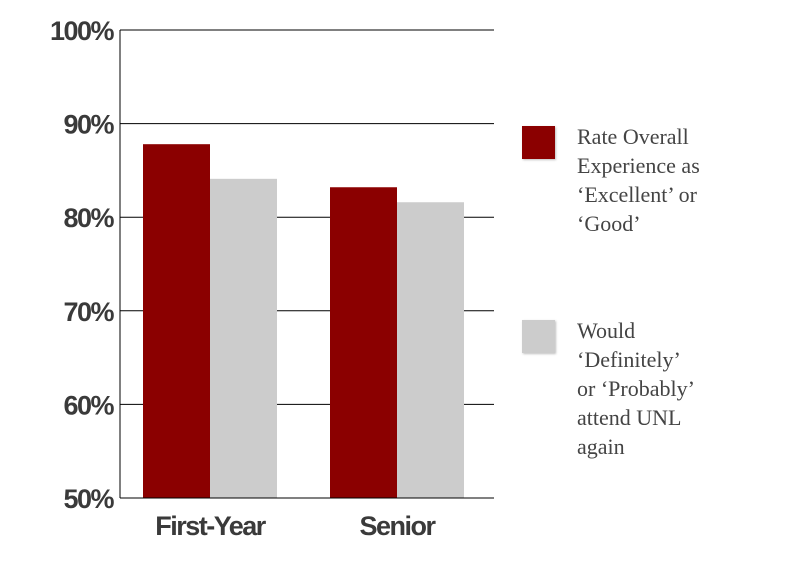  I want to click on y-tick-label: 90%, so click(88, 125).